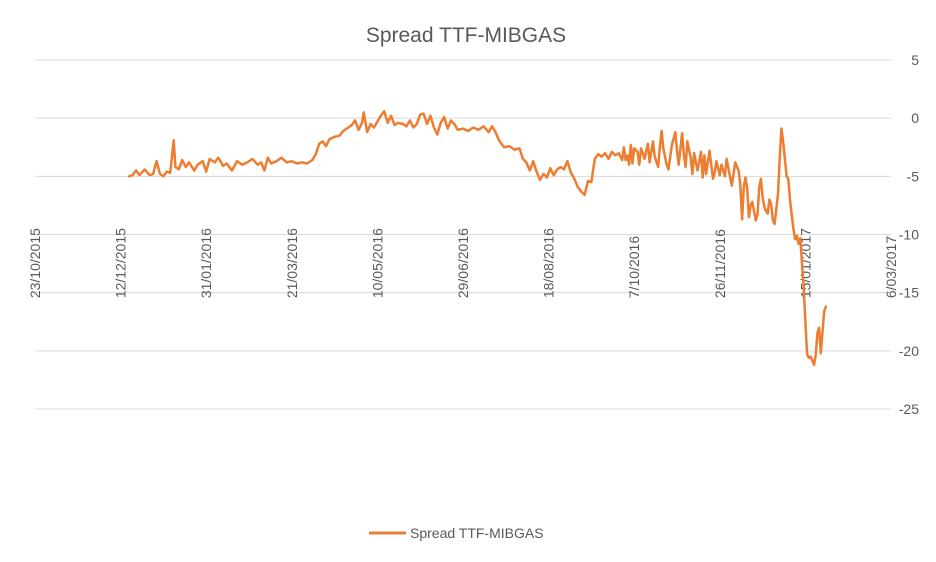  I want to click on x-tick-label: 21/03/2016, so click(292, 263).